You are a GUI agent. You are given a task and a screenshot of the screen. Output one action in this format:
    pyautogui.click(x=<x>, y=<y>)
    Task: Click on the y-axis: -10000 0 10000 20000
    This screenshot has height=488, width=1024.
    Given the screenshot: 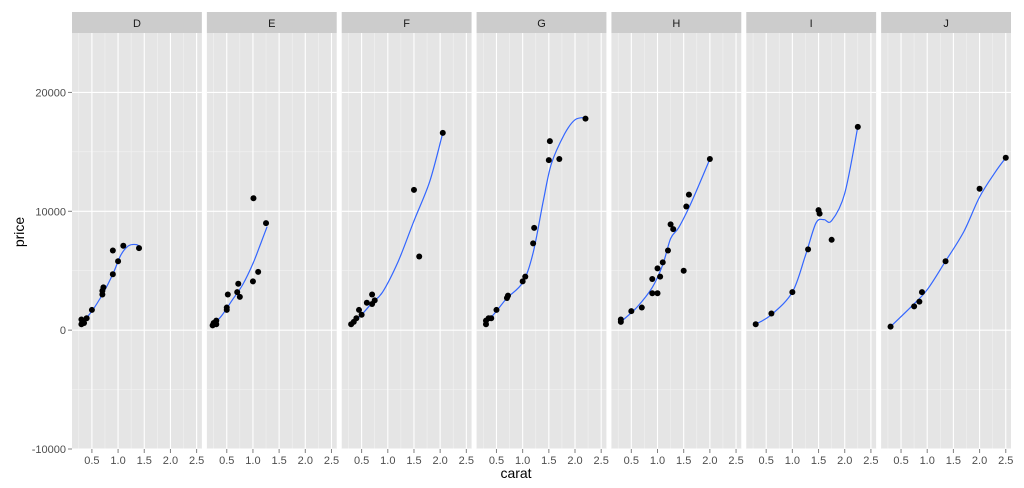 What is the action you would take?
    pyautogui.click(x=52, y=271)
    